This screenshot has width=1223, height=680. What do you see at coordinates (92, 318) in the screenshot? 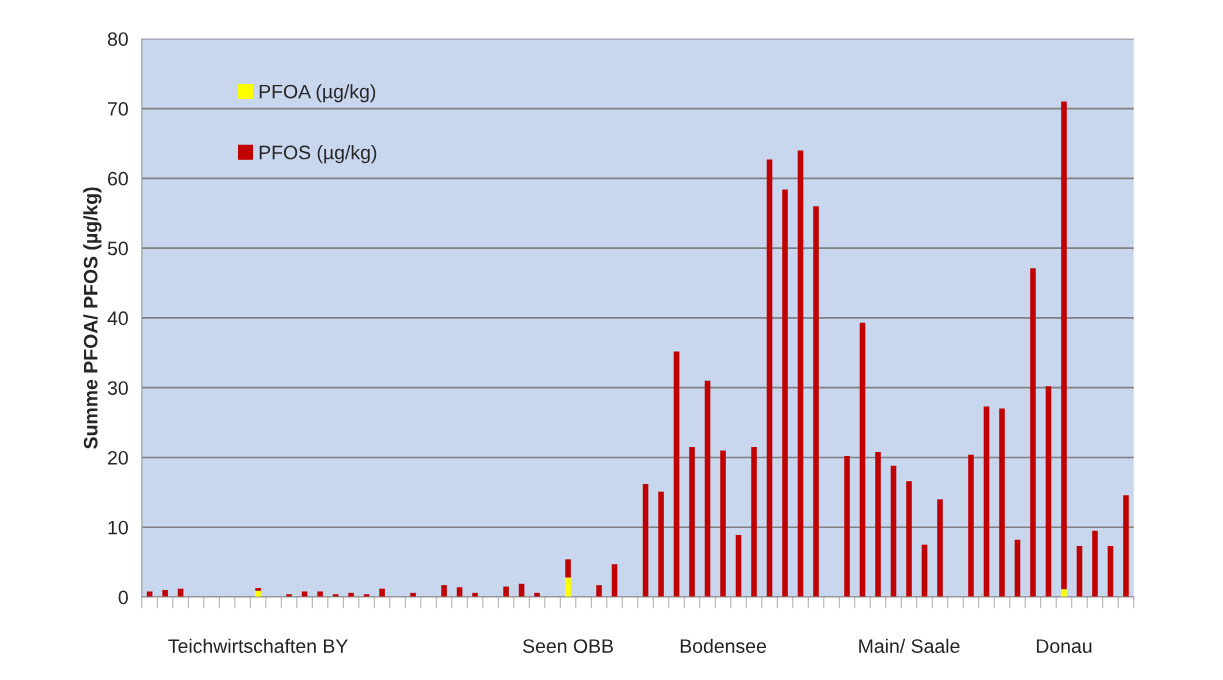
I see `y-axis-title: Summe PFOA/ PFOS (µg/kg)` at bounding box center [92, 318].